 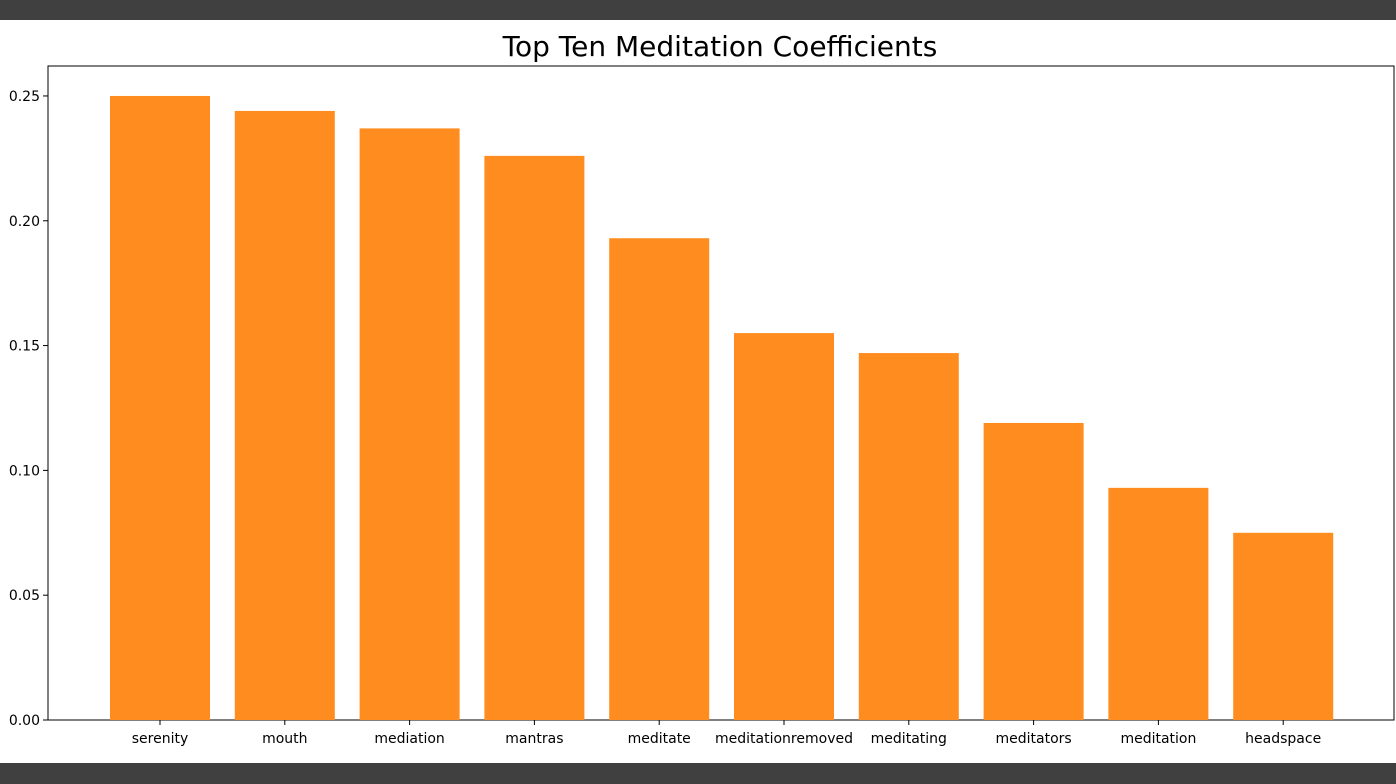 What do you see at coordinates (24, 471) in the screenshot?
I see `y-tick-label: 0.10` at bounding box center [24, 471].